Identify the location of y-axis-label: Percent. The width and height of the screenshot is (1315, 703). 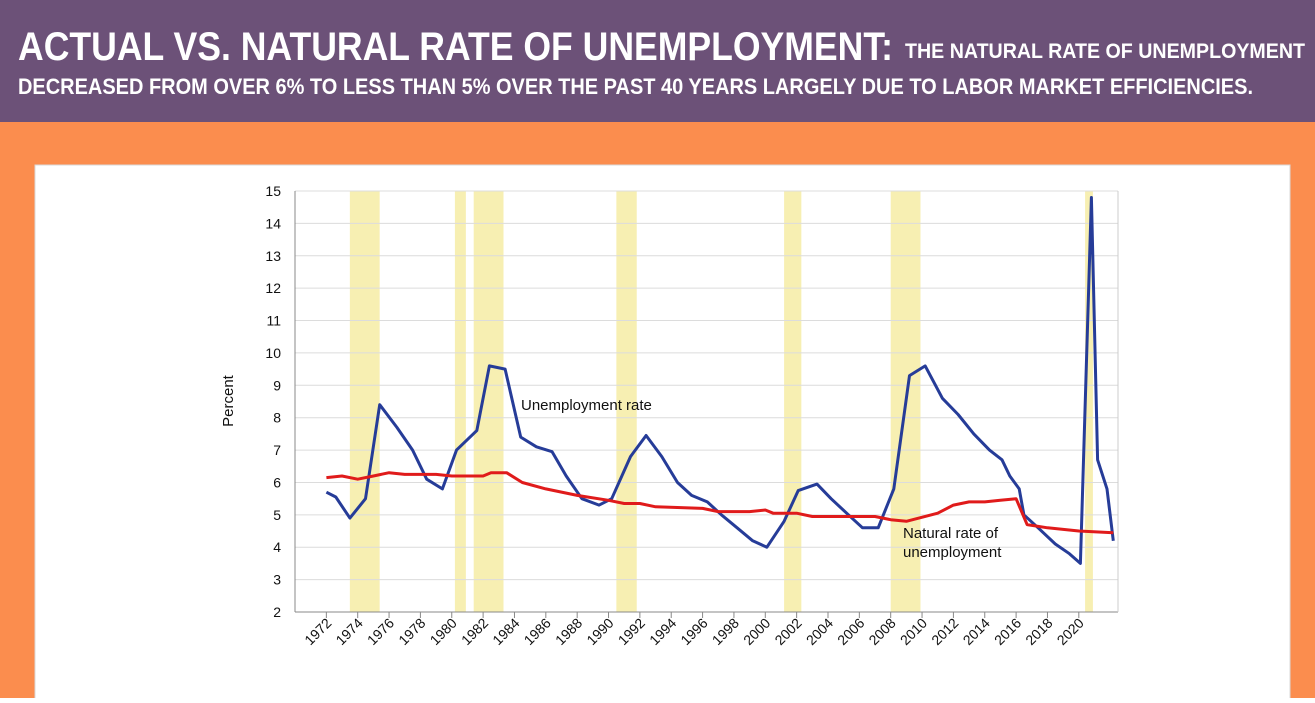
(228, 400).